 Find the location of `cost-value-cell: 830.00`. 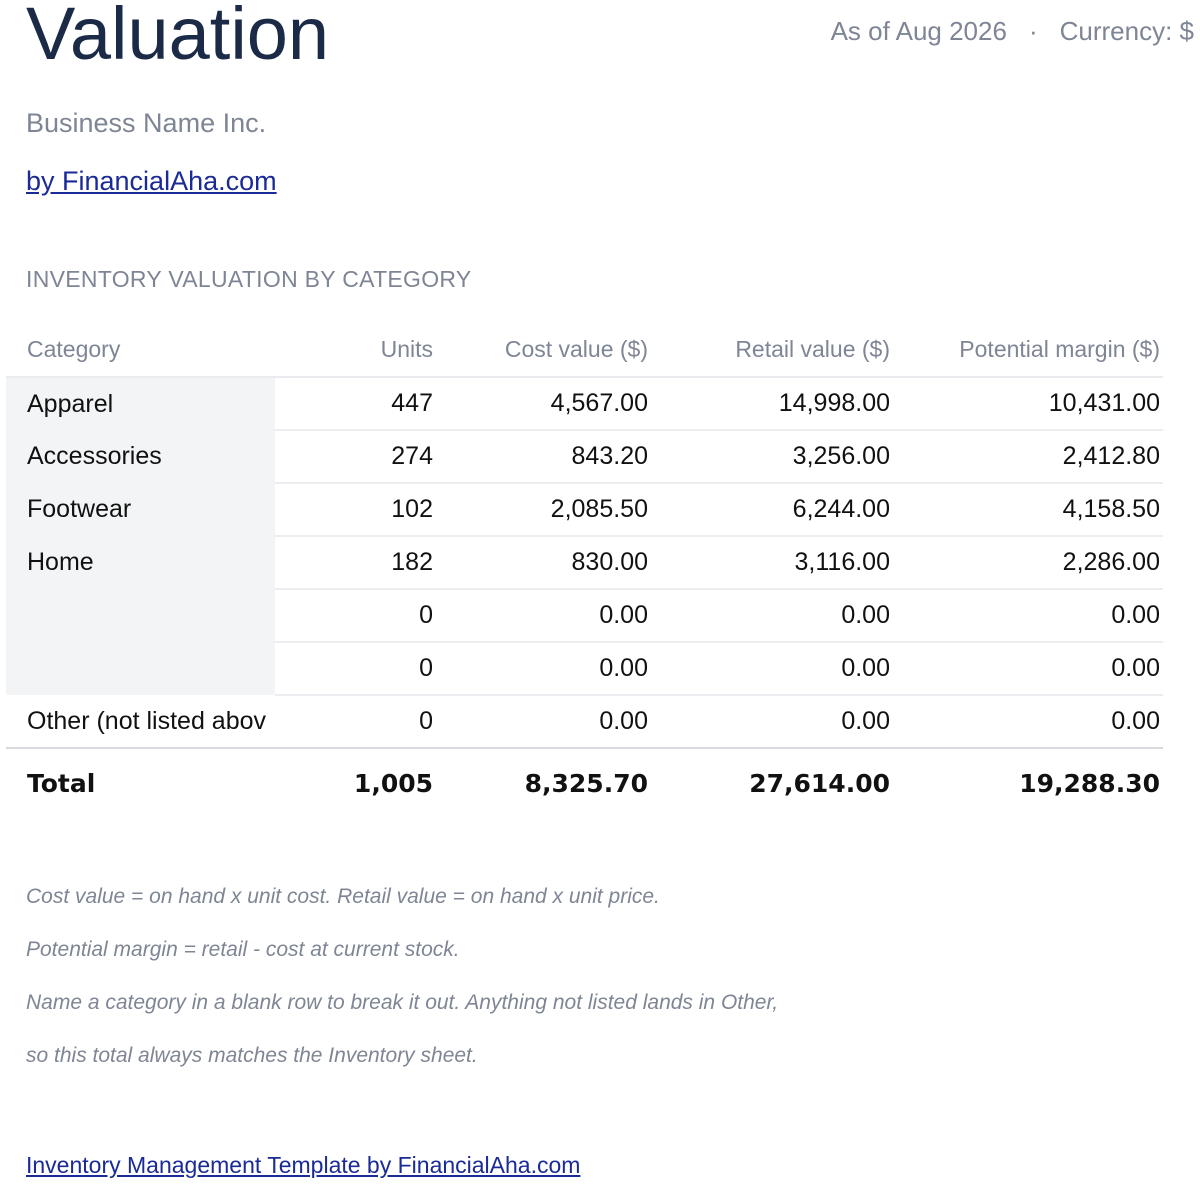

cost-value-cell: 830.00 is located at coordinates (543, 563).